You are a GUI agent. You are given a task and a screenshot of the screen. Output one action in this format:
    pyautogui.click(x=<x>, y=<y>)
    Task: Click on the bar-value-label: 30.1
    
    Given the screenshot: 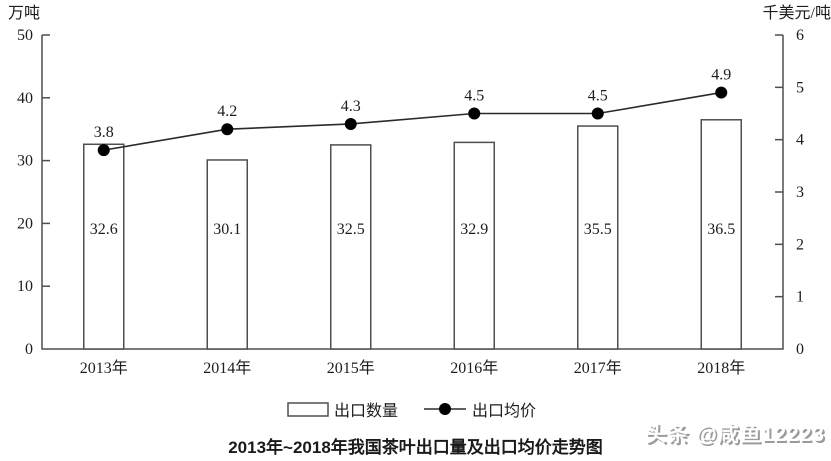 What is the action you would take?
    pyautogui.click(x=227, y=229)
    